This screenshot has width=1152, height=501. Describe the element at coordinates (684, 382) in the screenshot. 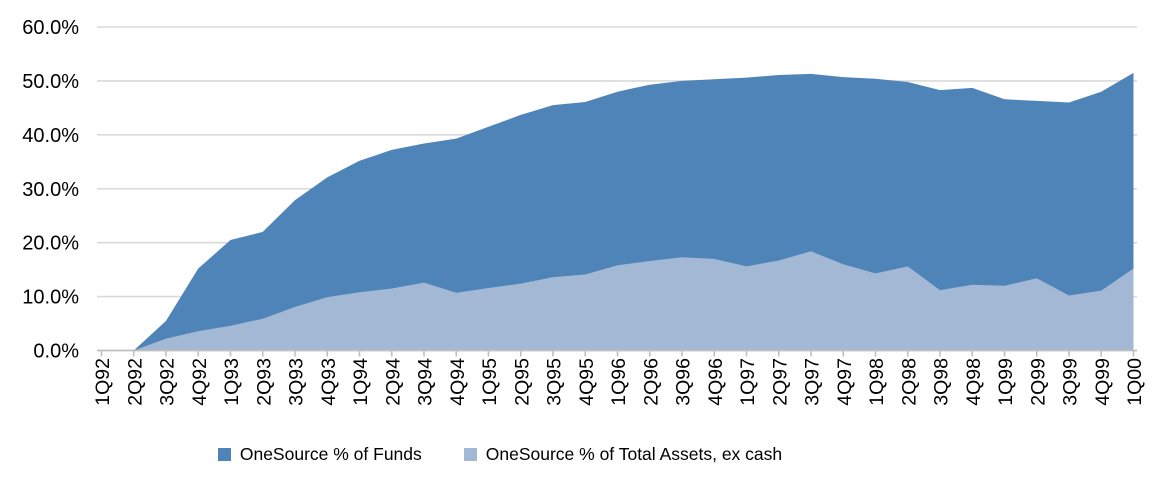

I see `x-tick-label: 3Q96` at that location.